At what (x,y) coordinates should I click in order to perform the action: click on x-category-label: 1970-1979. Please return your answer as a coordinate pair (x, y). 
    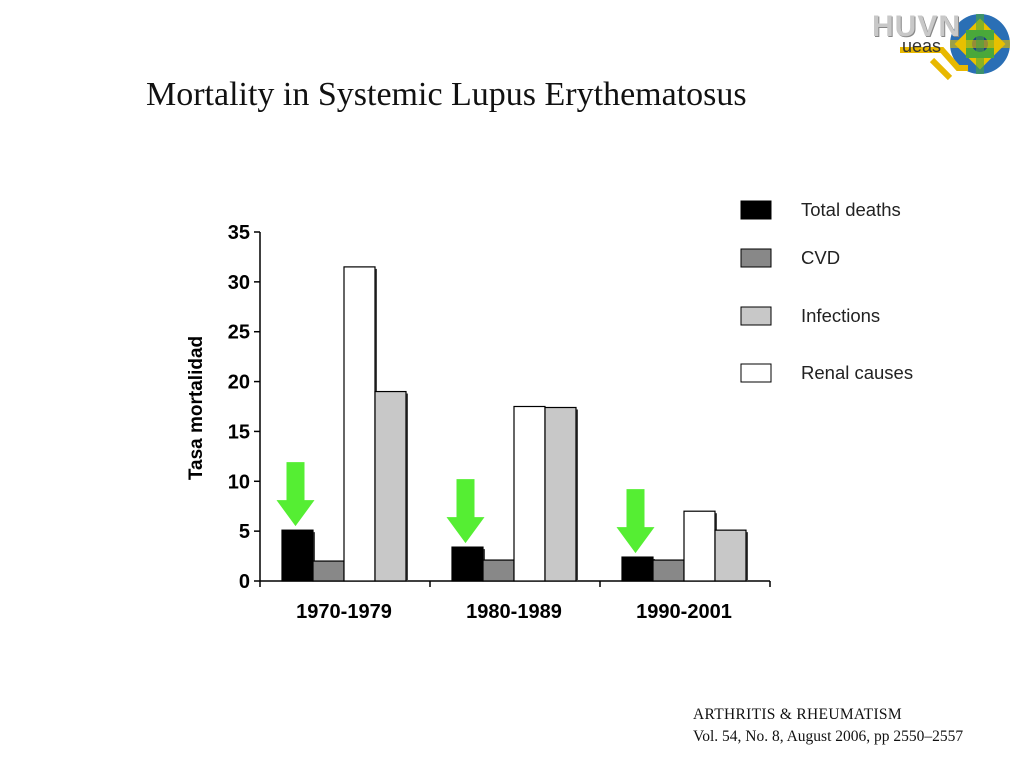
    Looking at the image, I should click on (344, 612).